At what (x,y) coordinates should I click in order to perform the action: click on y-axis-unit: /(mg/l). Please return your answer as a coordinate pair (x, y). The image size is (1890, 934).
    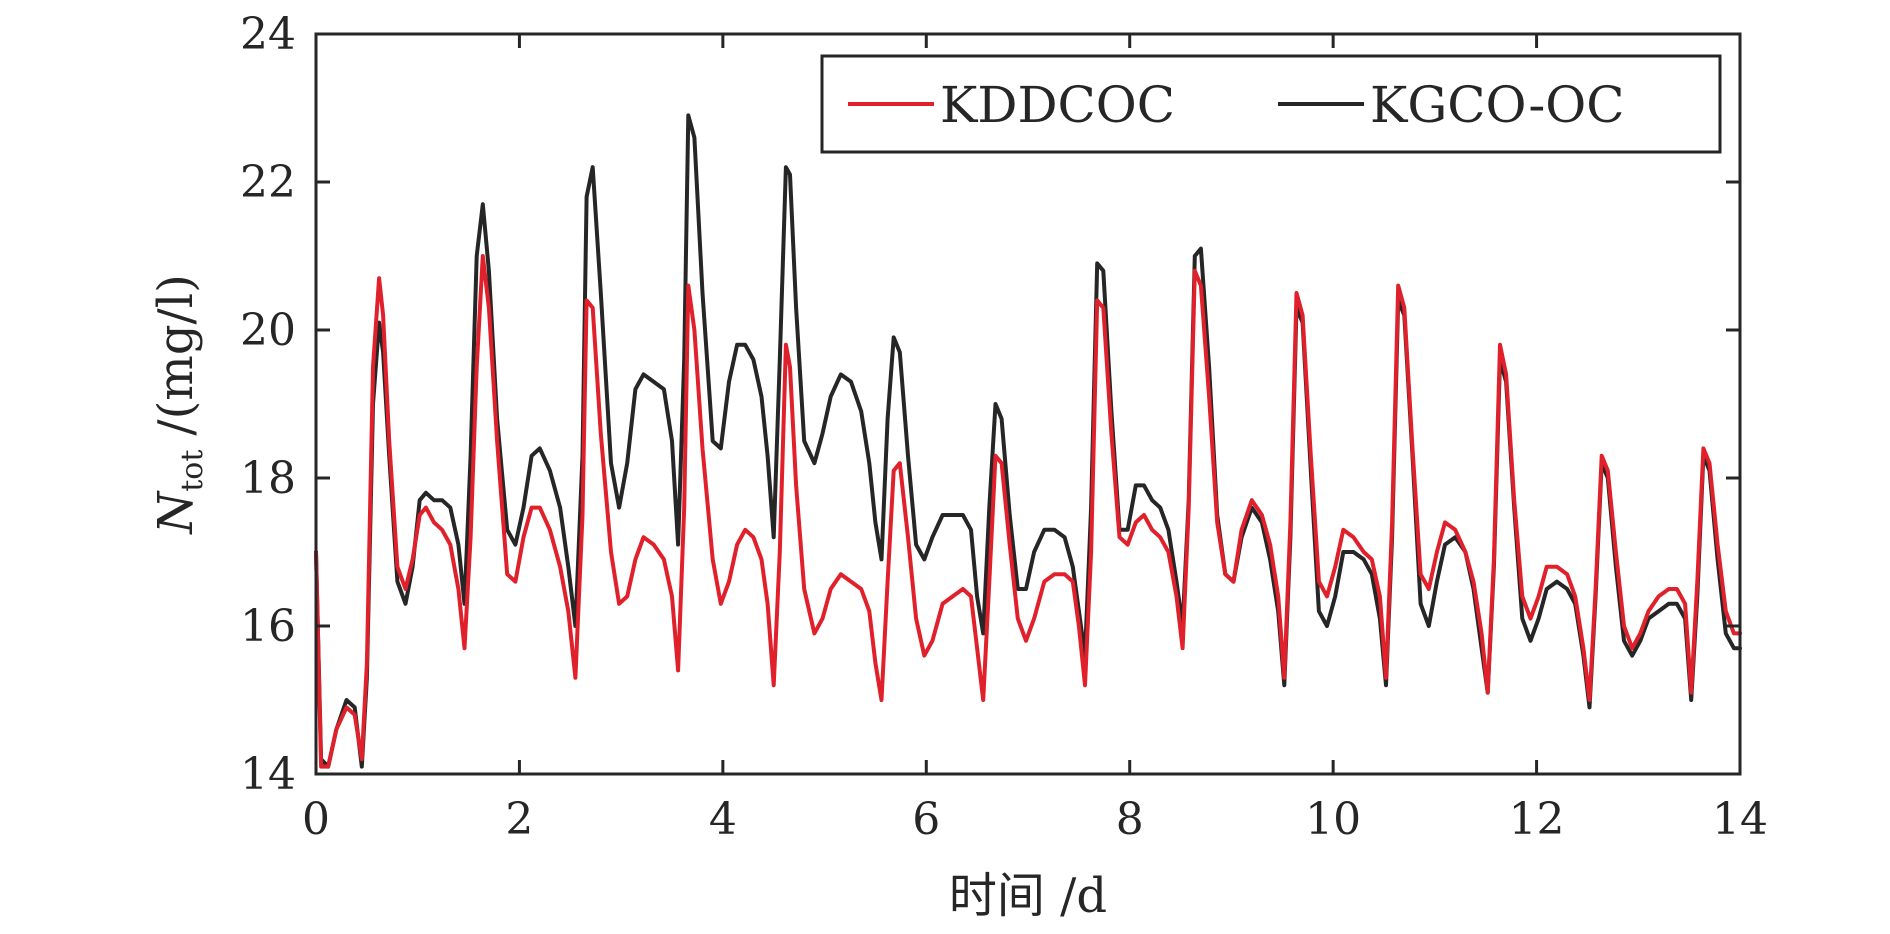
    Looking at the image, I should click on (176, 354).